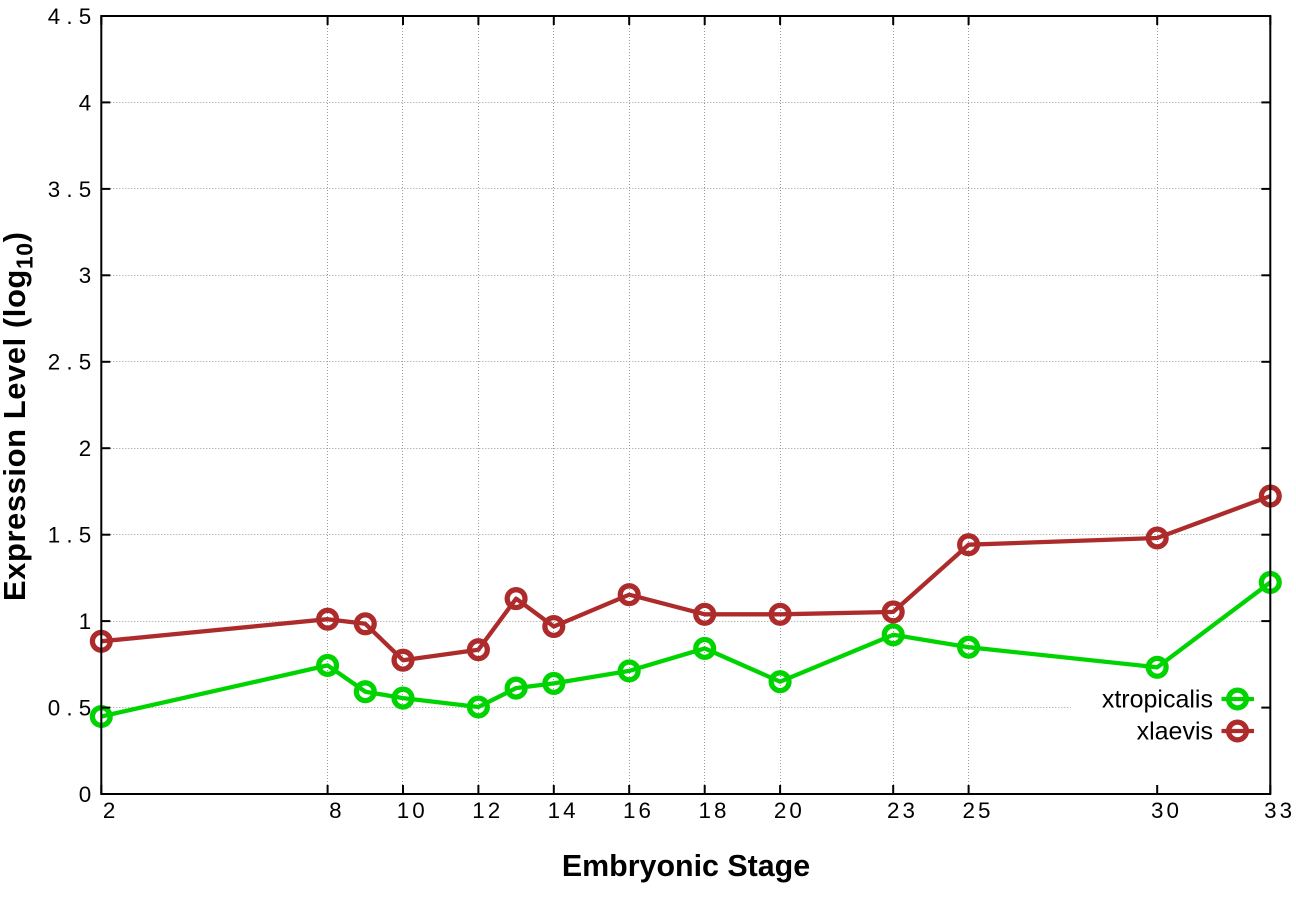 Image resolution: width=1296 pixels, height=912 pixels. What do you see at coordinates (69, 362) in the screenshot?
I see `svg-text: 2.5` at bounding box center [69, 362].